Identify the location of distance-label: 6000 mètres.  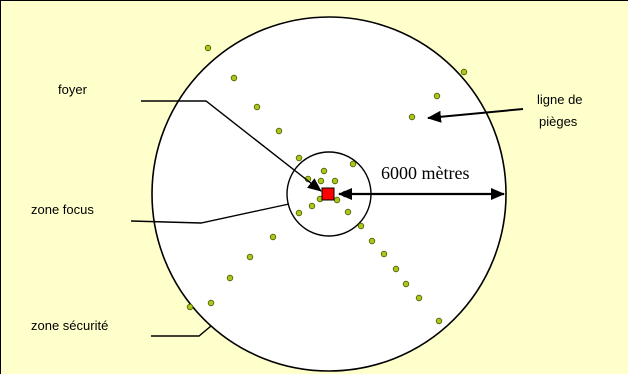
(425, 173).